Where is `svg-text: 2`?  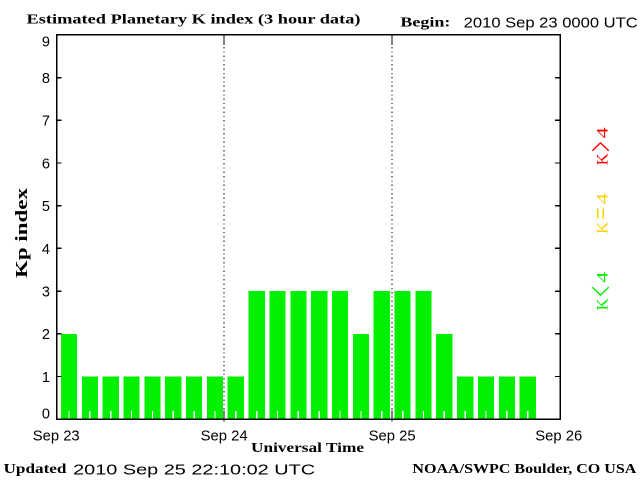 svg-text: 2 is located at coordinates (46, 335).